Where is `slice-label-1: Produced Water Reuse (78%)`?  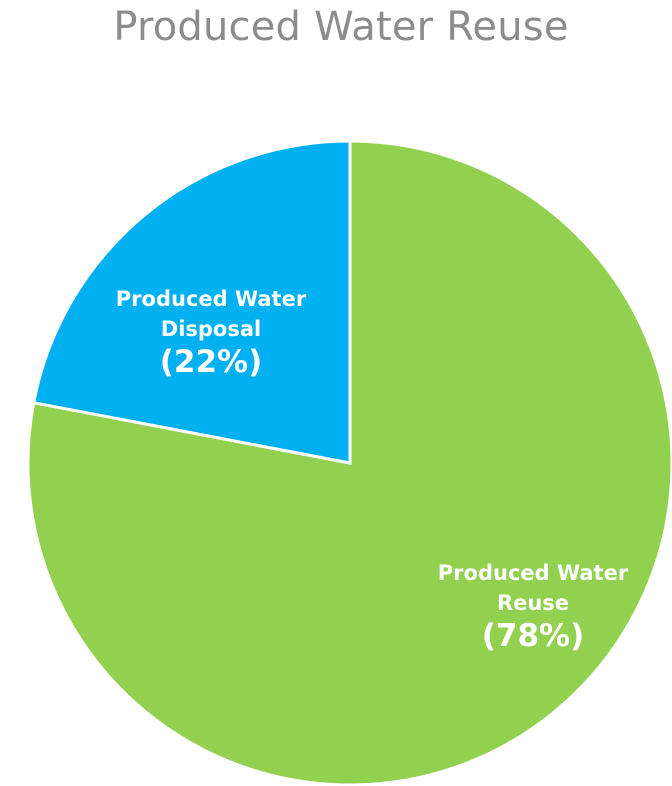 slice-label-1: Produced Water Reuse (78%) is located at coordinates (533, 607).